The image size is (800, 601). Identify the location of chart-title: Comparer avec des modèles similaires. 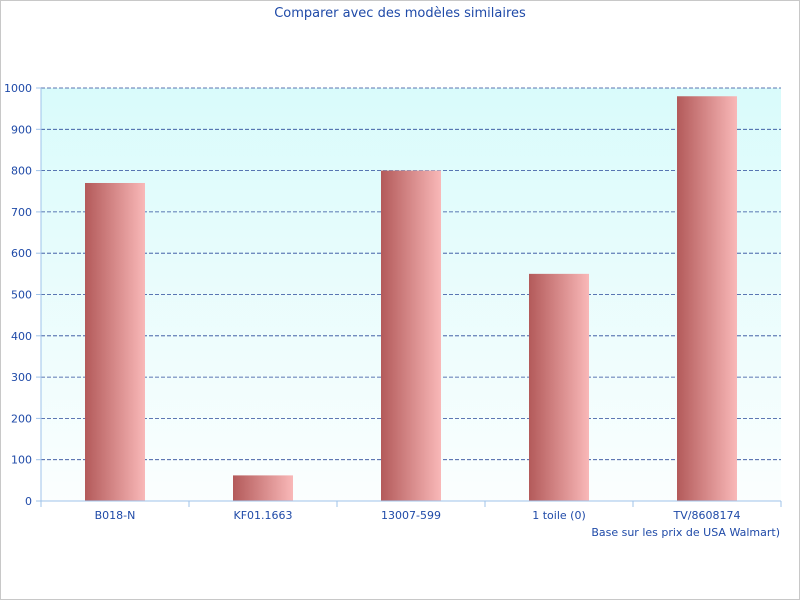
(400, 13).